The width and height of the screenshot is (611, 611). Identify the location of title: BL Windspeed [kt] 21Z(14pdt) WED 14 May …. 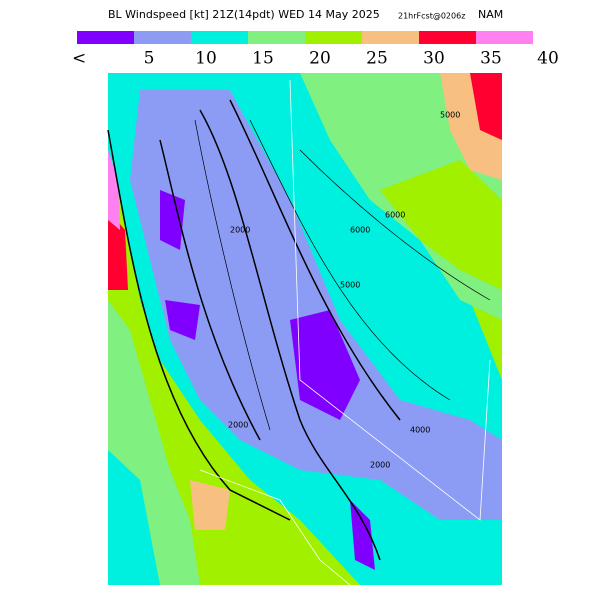
(244, 14).